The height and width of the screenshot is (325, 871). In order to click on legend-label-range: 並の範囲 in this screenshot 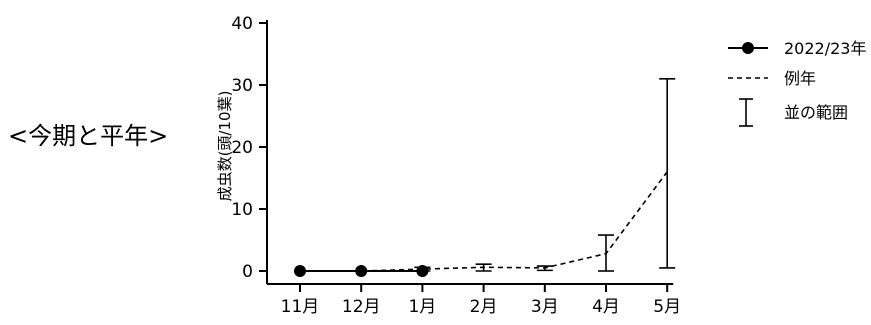, I will do `click(816, 112)`.